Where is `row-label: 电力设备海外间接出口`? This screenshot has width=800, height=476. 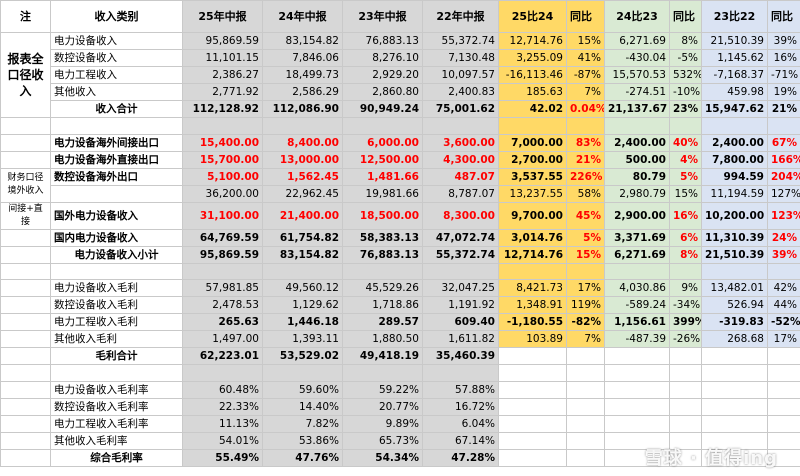
row-label: 电力设备海外间接出口 is located at coordinates (116, 142).